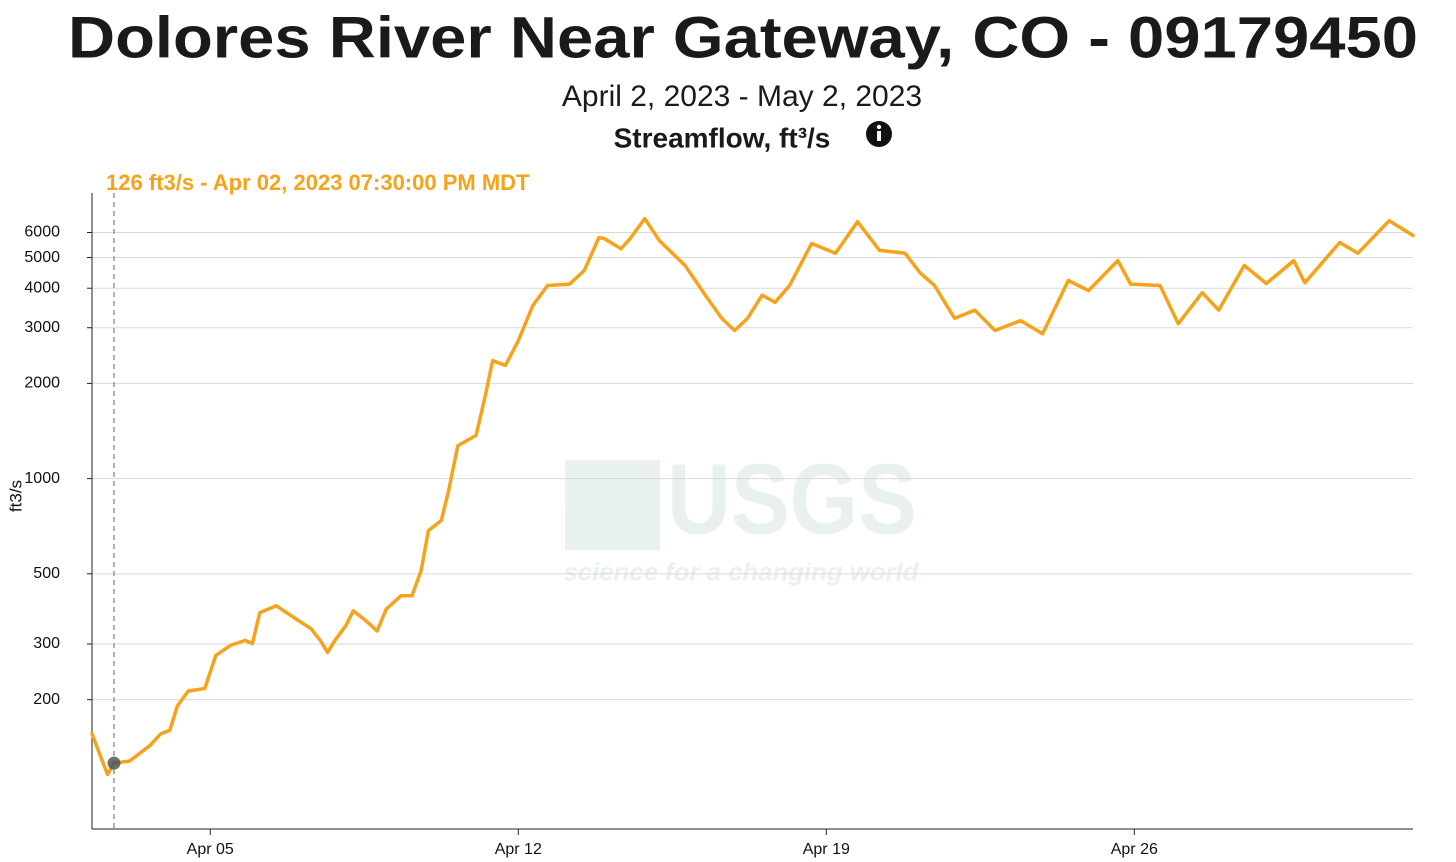 The height and width of the screenshot is (862, 1456). I want to click on y-tick-label: 200, so click(46, 699).